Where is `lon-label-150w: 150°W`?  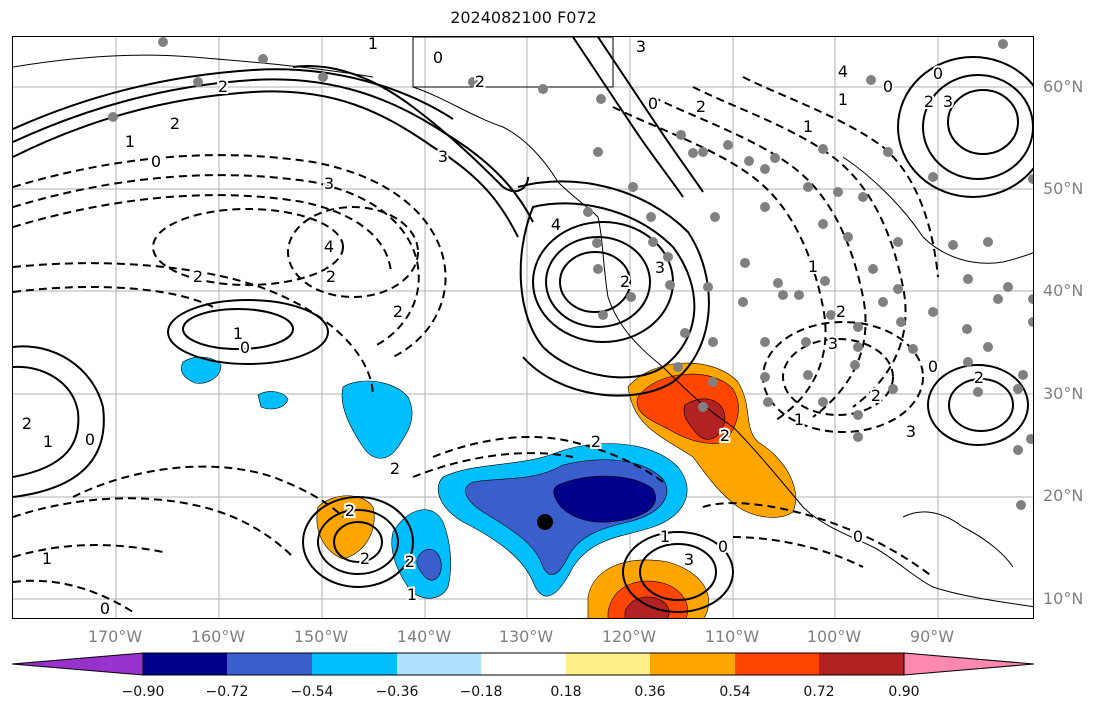 lon-label-150w: 150°W is located at coordinates (321, 636).